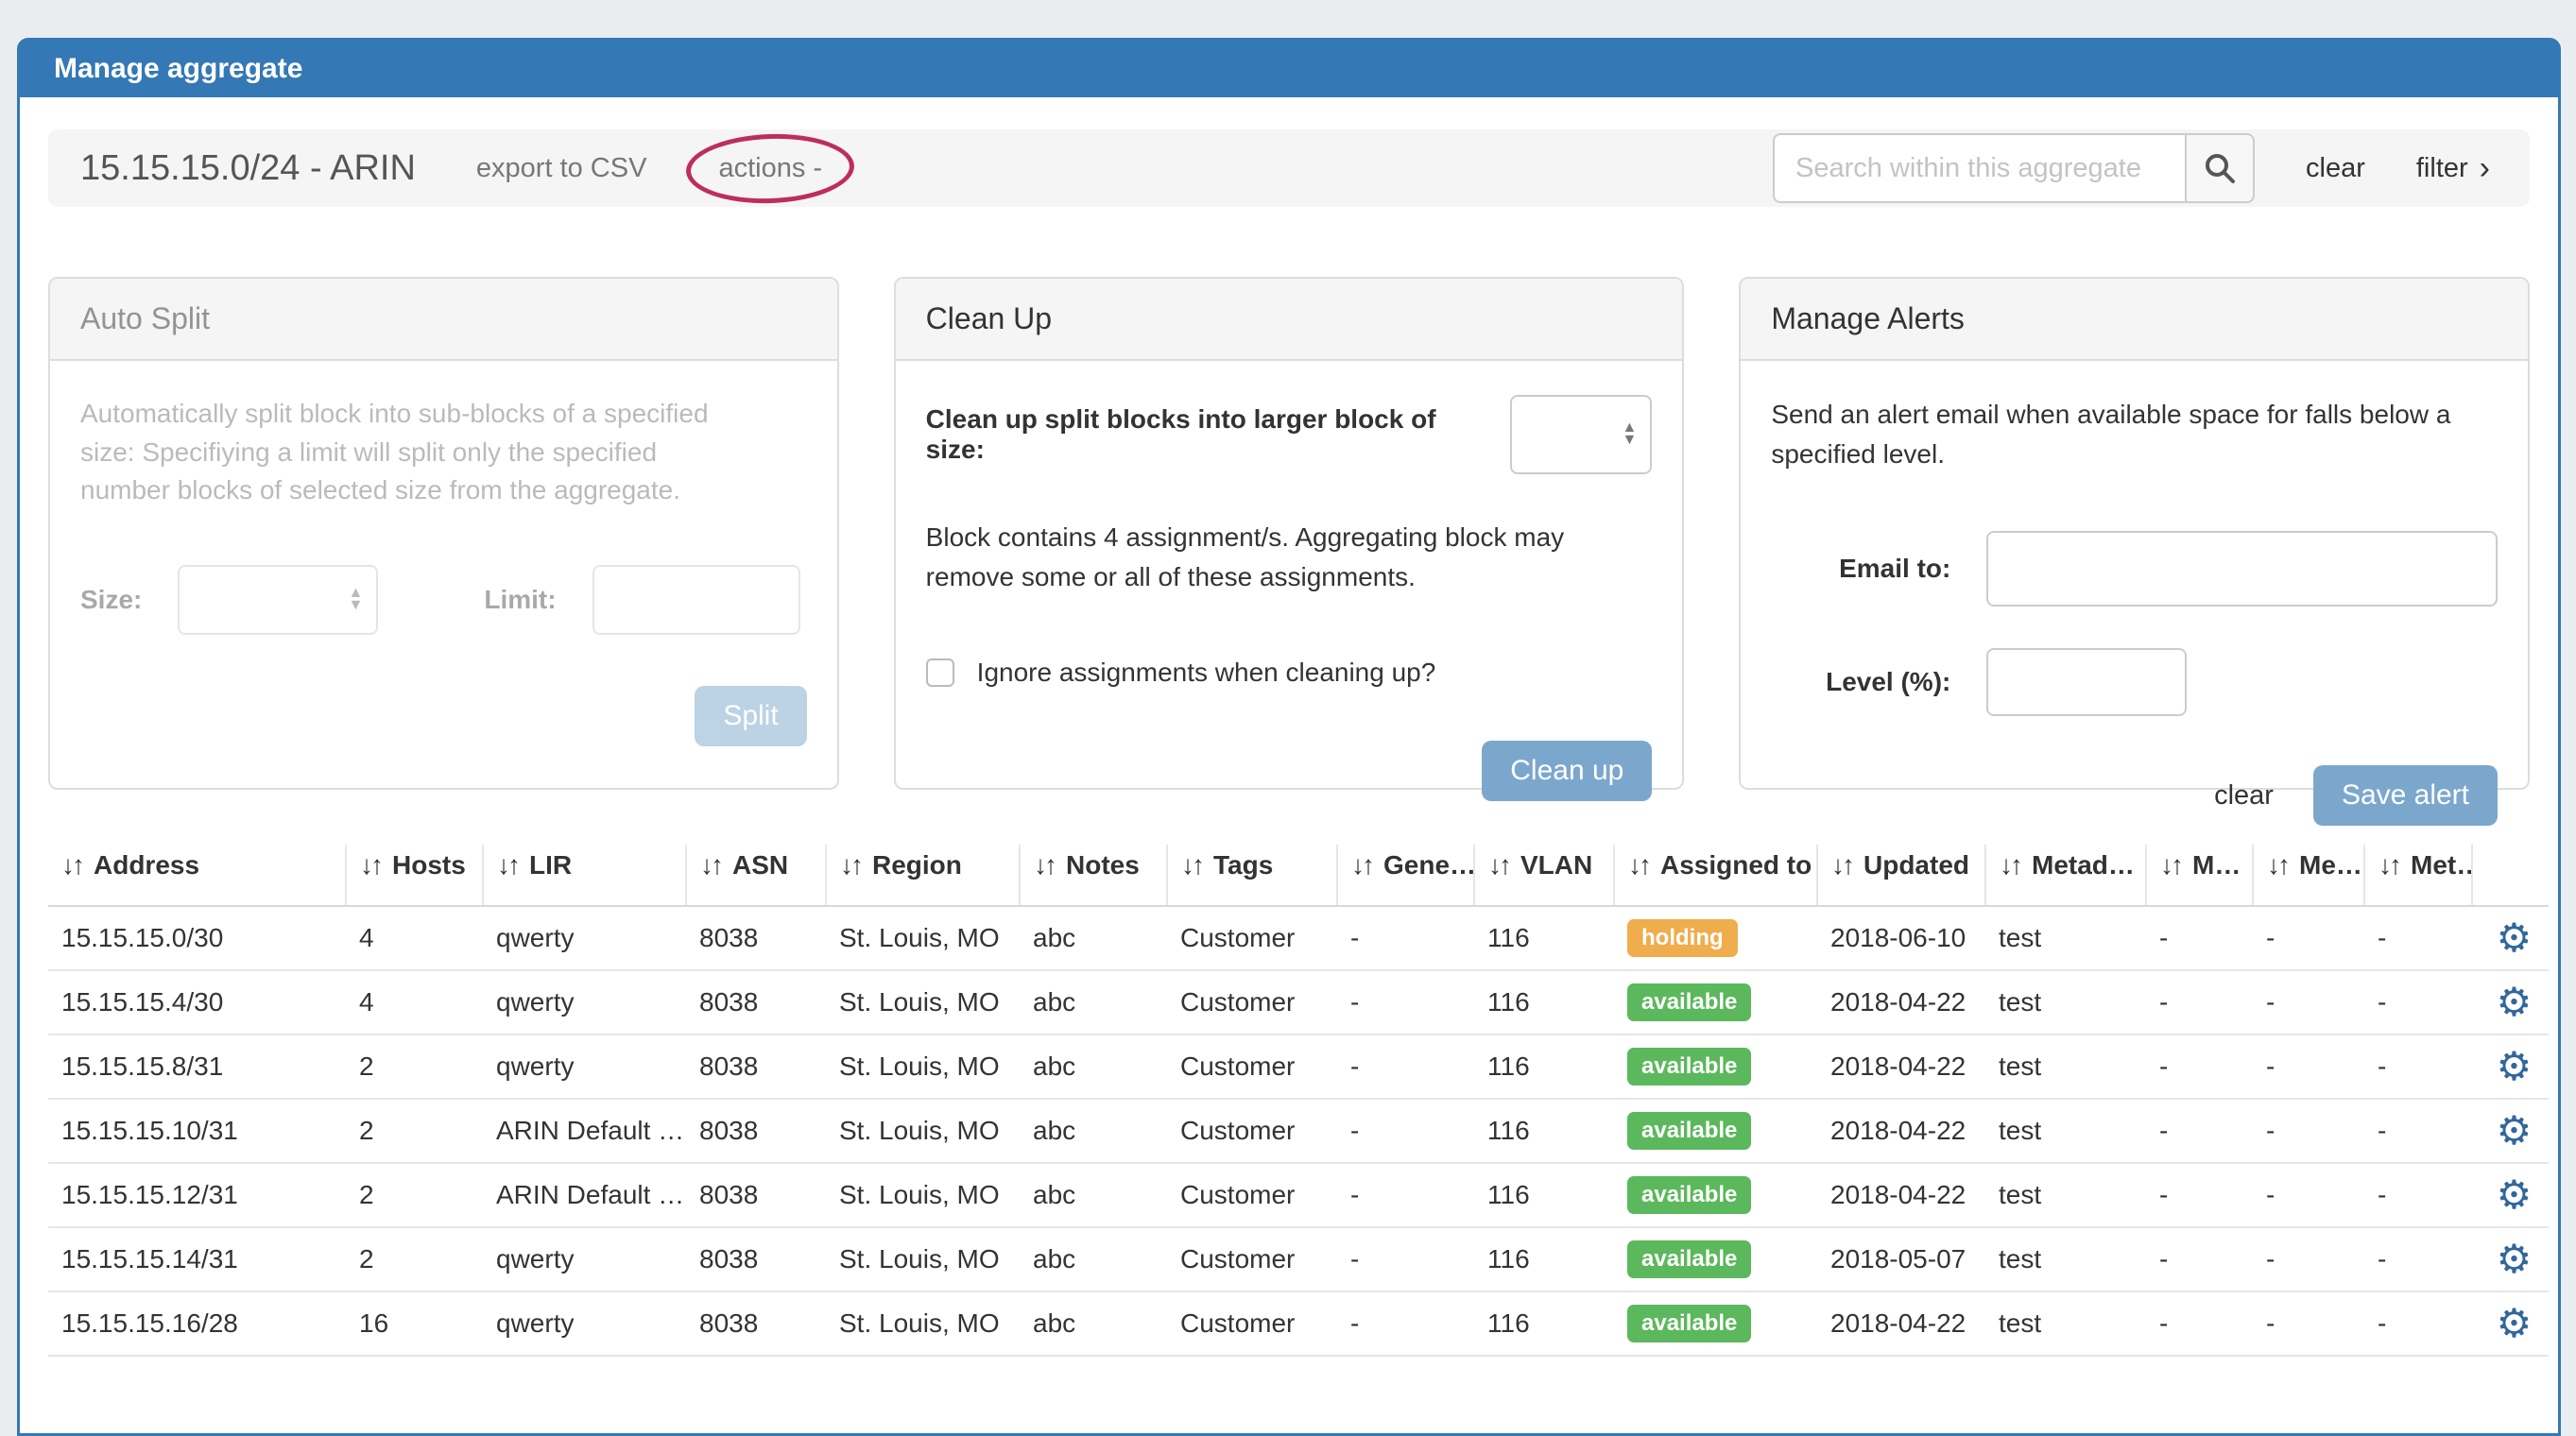 The image size is (2576, 1436). What do you see at coordinates (1093, 876) in the screenshot?
I see `column-header-notes: ↓↑ Notes` at bounding box center [1093, 876].